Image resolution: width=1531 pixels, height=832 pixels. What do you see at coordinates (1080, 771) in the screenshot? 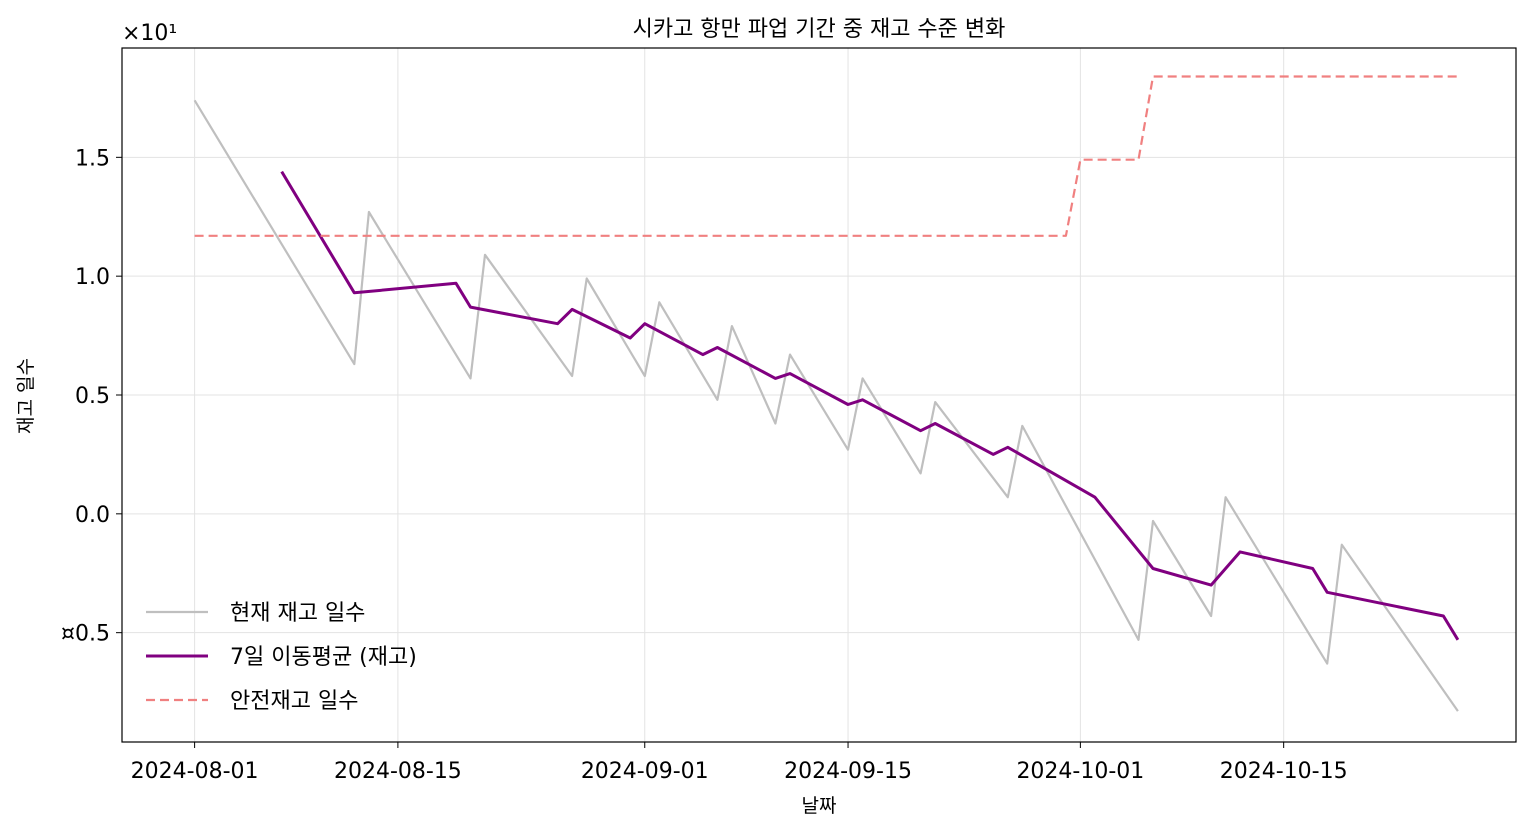
I see `x-tick-label: 2024-10-01` at bounding box center [1080, 771].